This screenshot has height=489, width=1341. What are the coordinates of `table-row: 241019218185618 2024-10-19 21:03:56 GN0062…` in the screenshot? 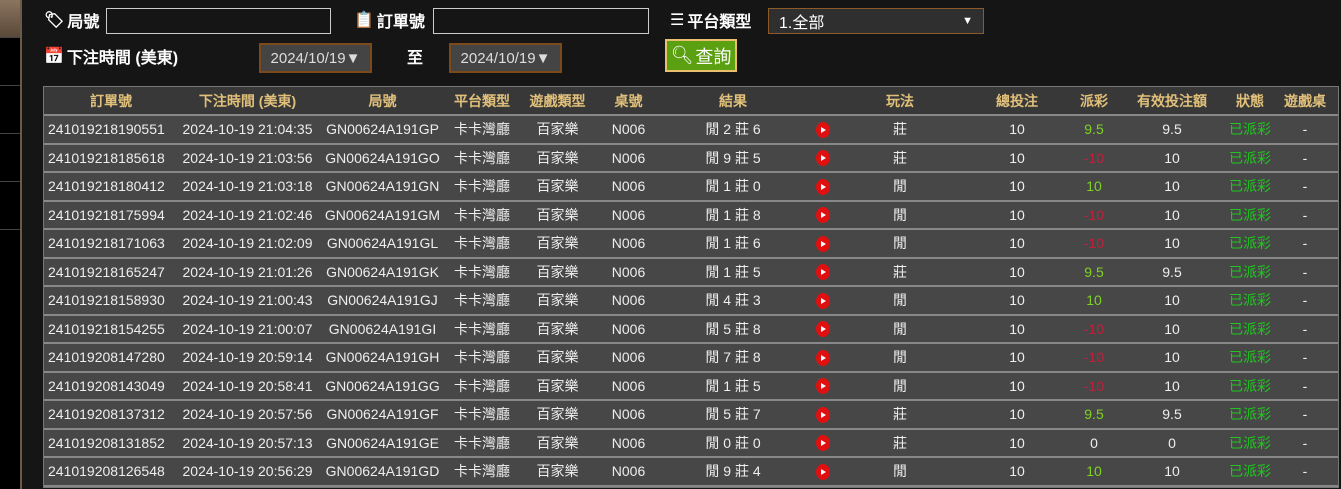 It's located at (691, 158).